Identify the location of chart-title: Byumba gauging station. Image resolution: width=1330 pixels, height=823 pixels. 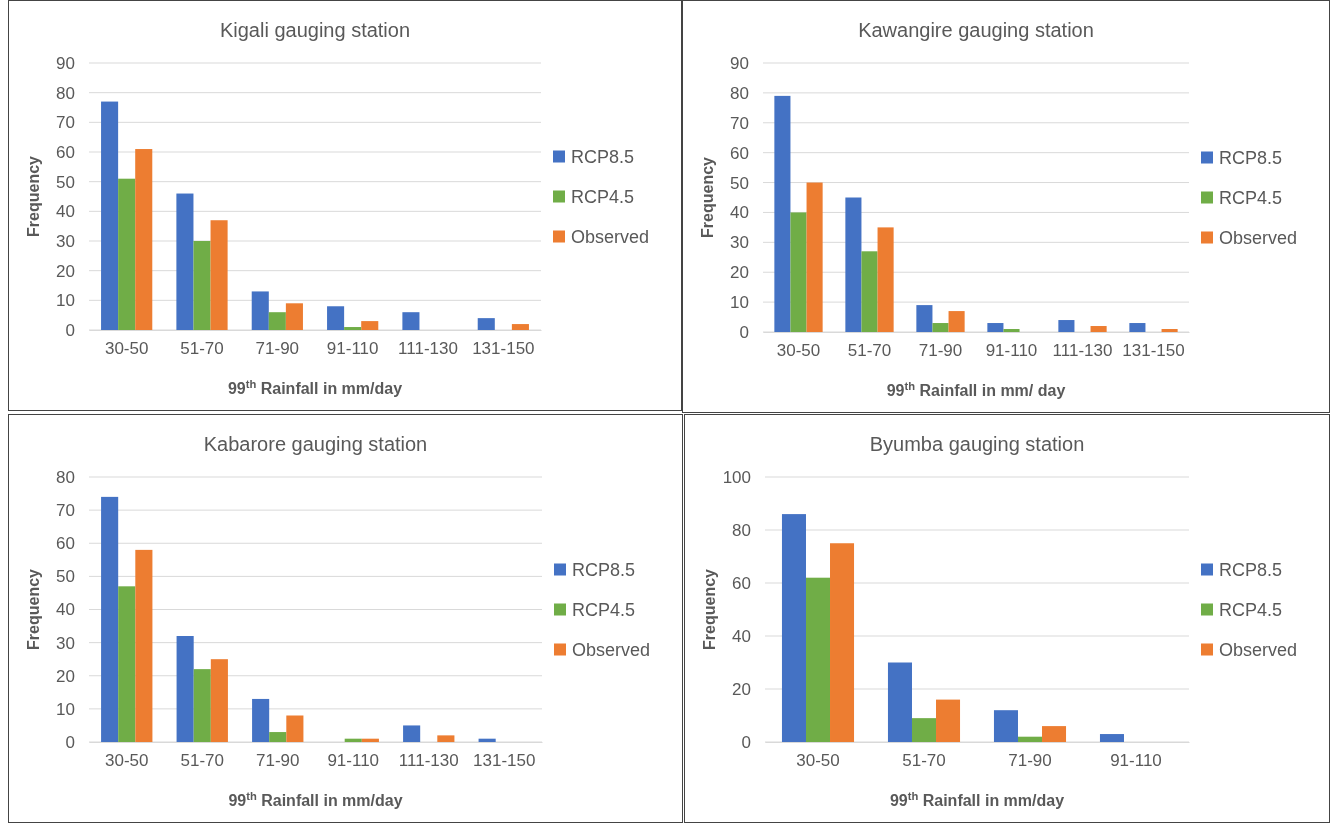
(977, 444).